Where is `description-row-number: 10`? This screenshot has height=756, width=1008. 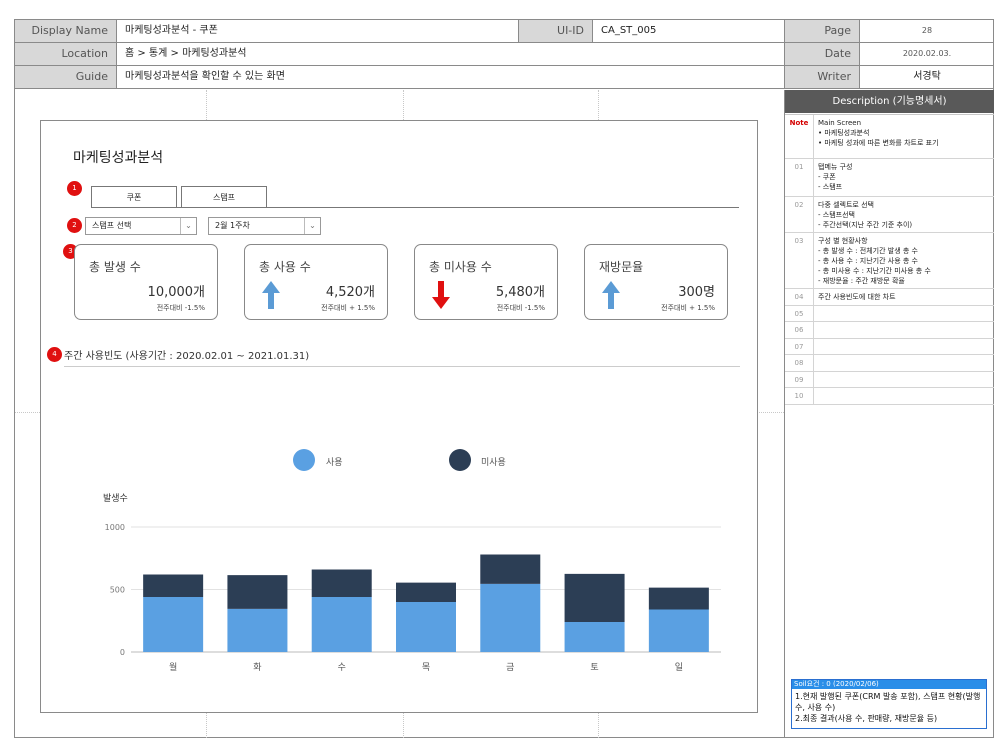 description-row-number: 10 is located at coordinates (799, 396).